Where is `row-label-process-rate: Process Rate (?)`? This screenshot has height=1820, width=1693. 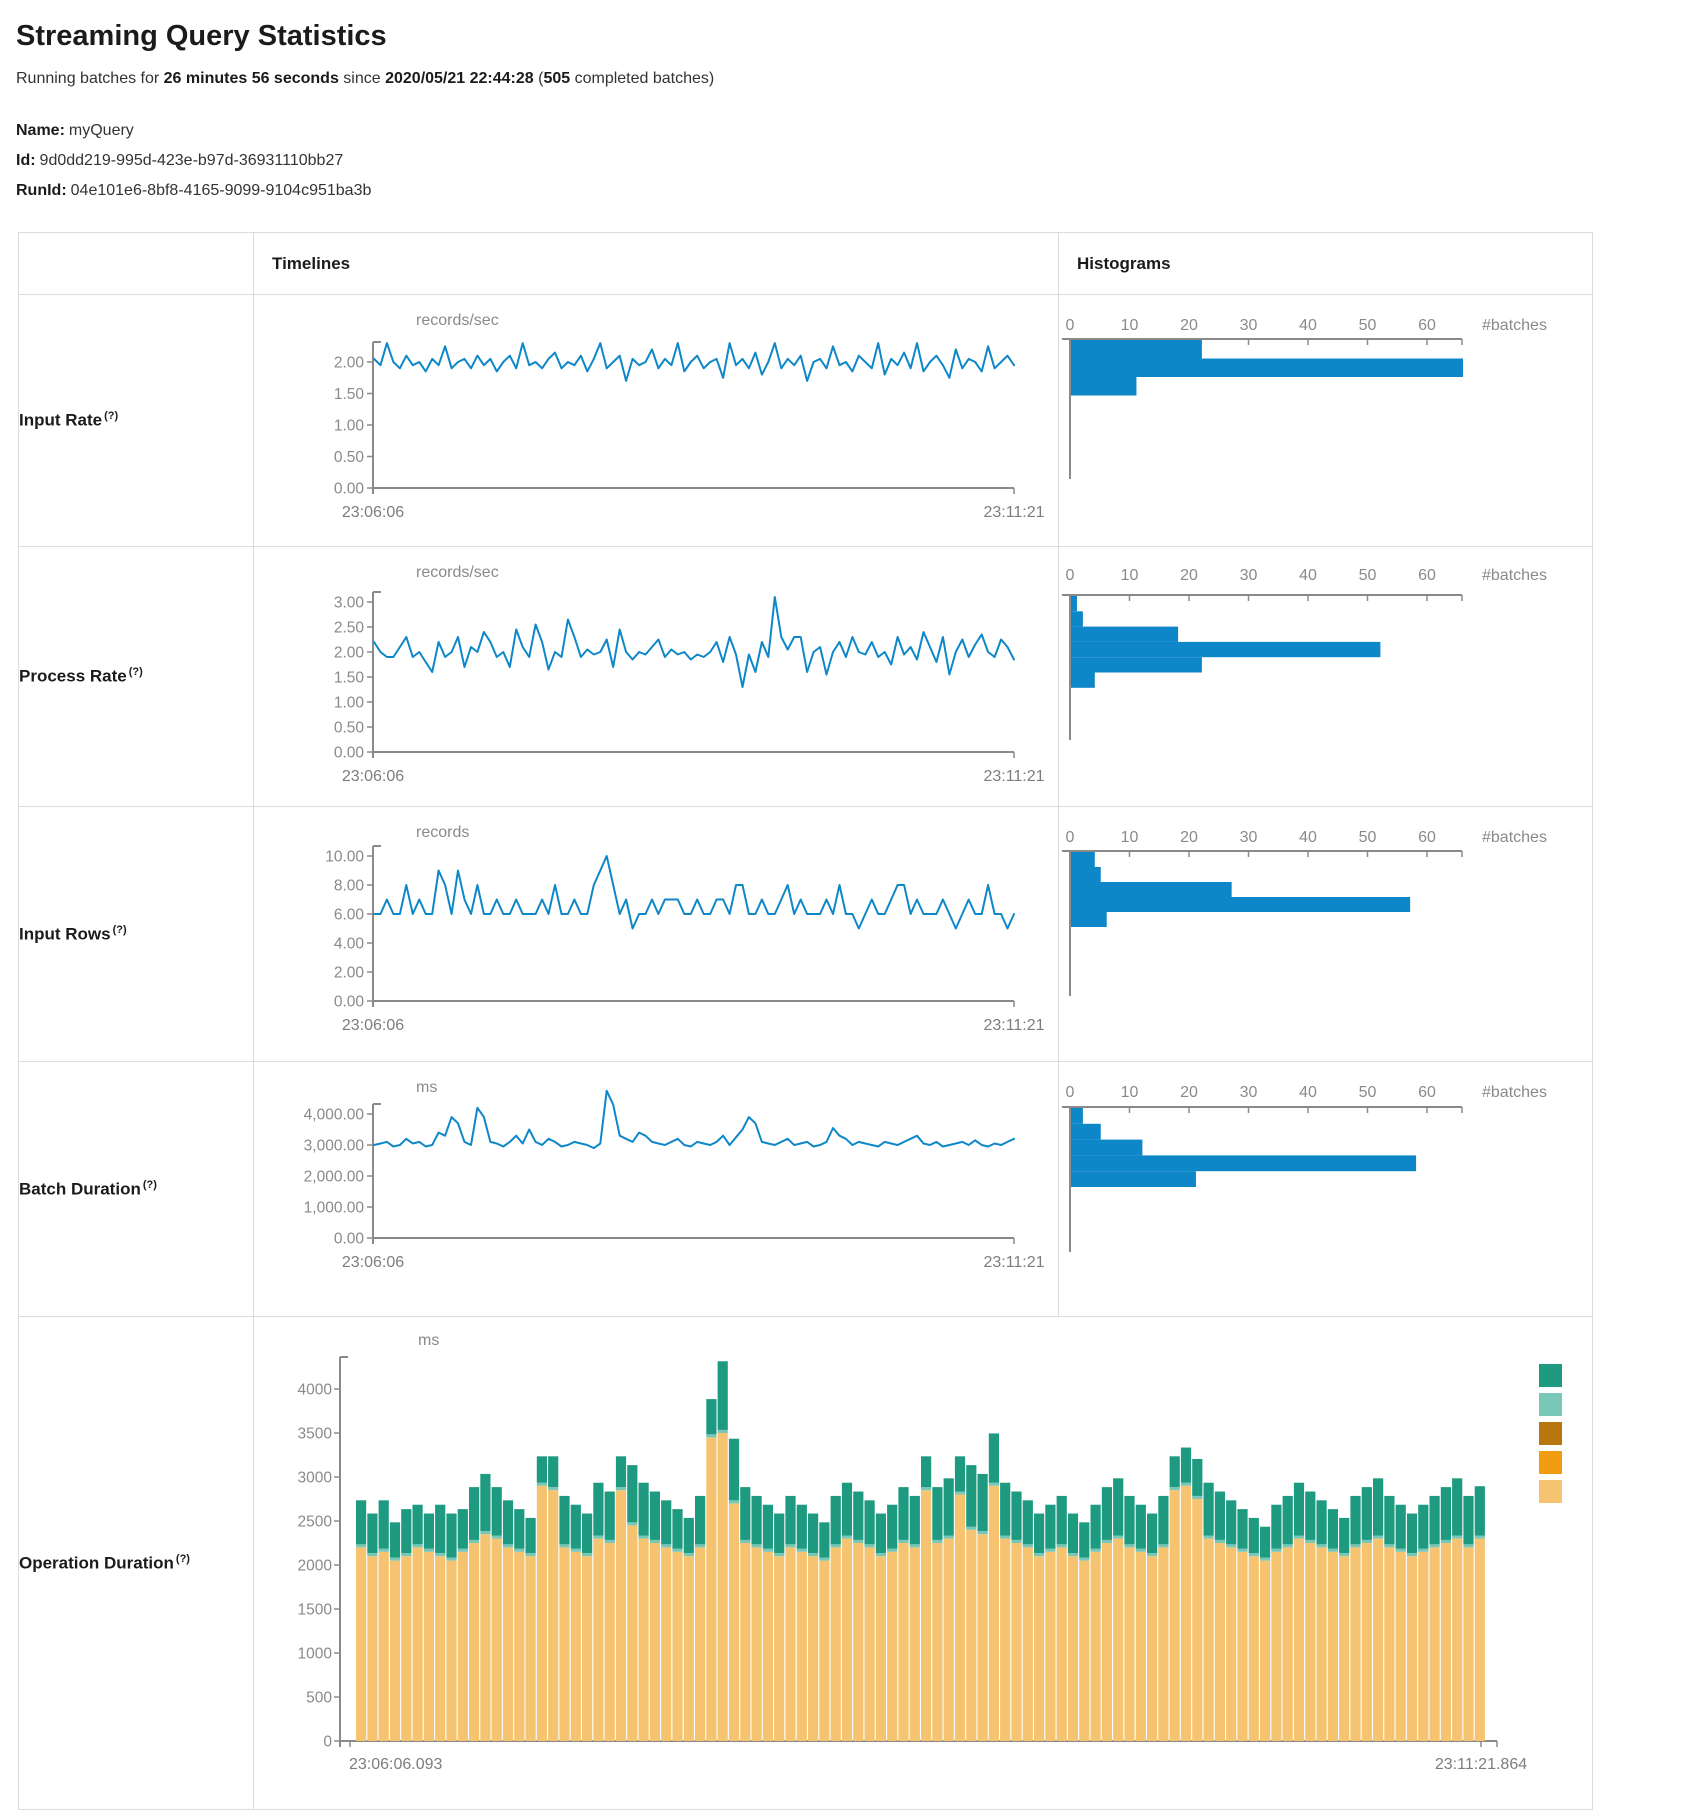
row-label-process-rate: Process Rate (?) is located at coordinates (136, 676).